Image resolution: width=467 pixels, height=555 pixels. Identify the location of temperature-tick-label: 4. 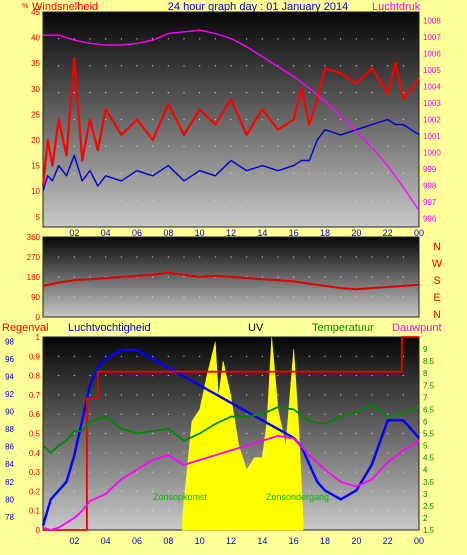
(425, 470).